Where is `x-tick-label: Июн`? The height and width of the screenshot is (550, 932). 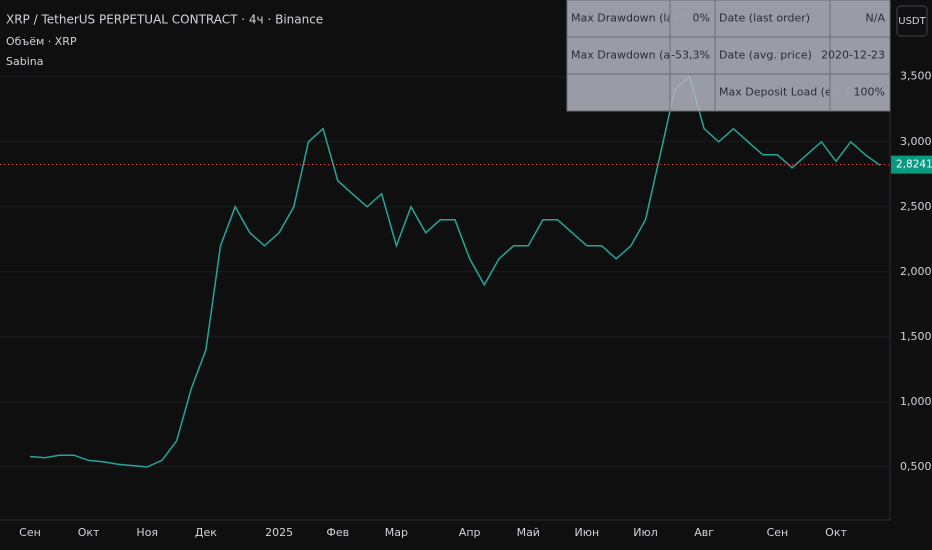 x-tick-label: Июн is located at coordinates (587, 532).